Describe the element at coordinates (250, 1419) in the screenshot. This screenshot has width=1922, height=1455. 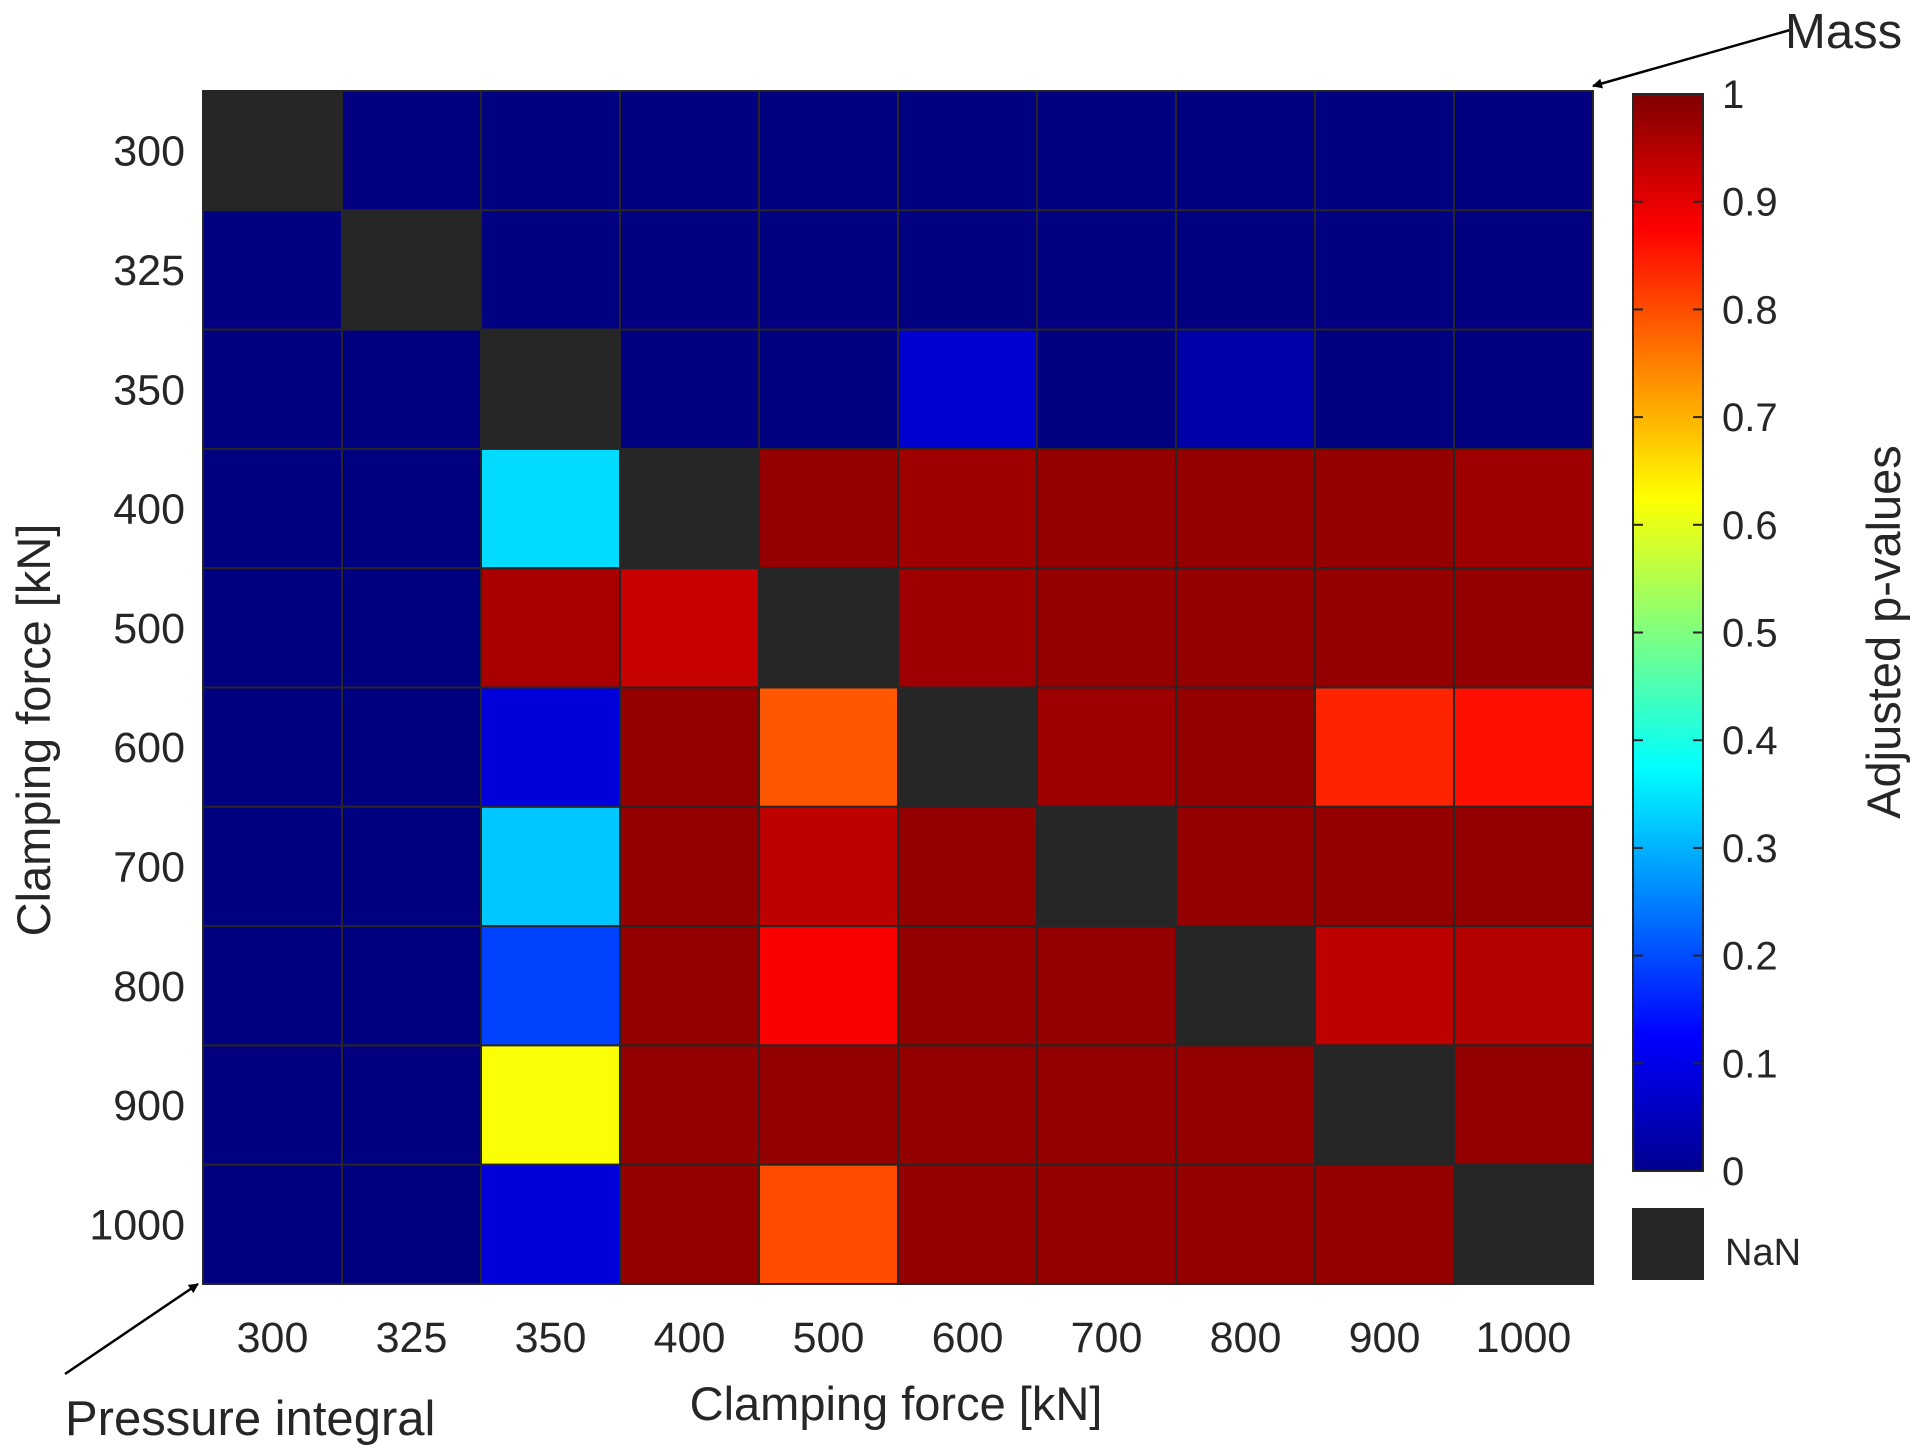
I see `pressure-integral-annotation: Pressure integral` at that location.